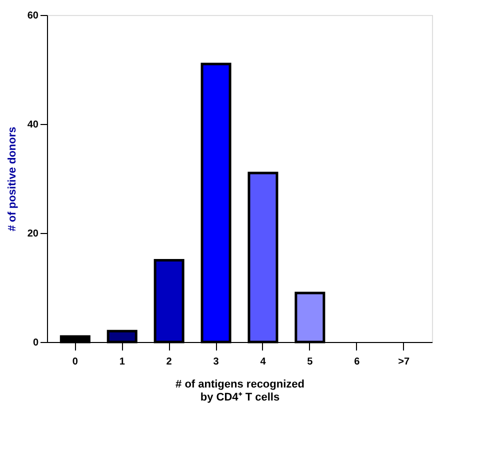  What do you see at coordinates (310, 362) in the screenshot?
I see `x-tick-label: 5` at bounding box center [310, 362].